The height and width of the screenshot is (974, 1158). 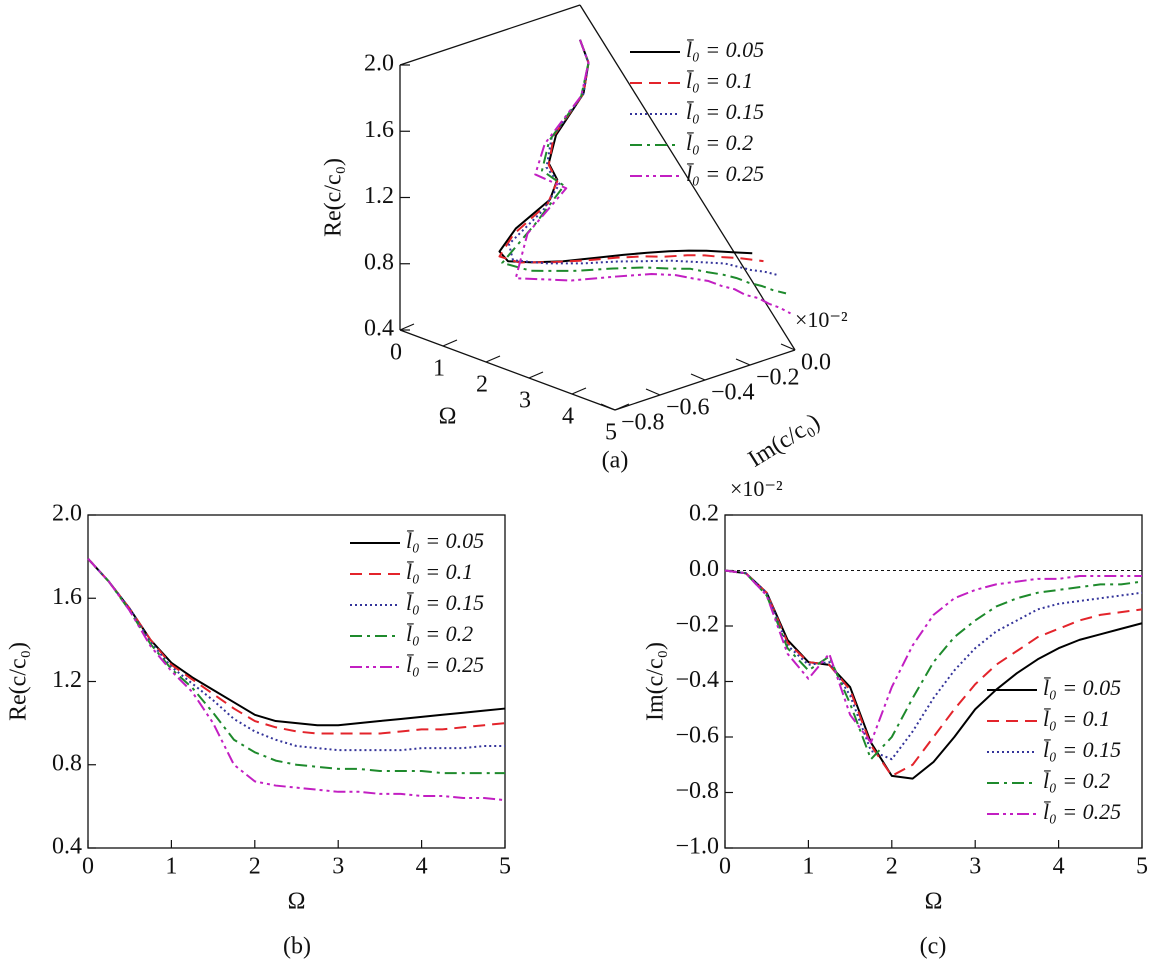 What do you see at coordinates (379, 64) in the screenshot?
I see `z-tick-label: 2.0` at bounding box center [379, 64].